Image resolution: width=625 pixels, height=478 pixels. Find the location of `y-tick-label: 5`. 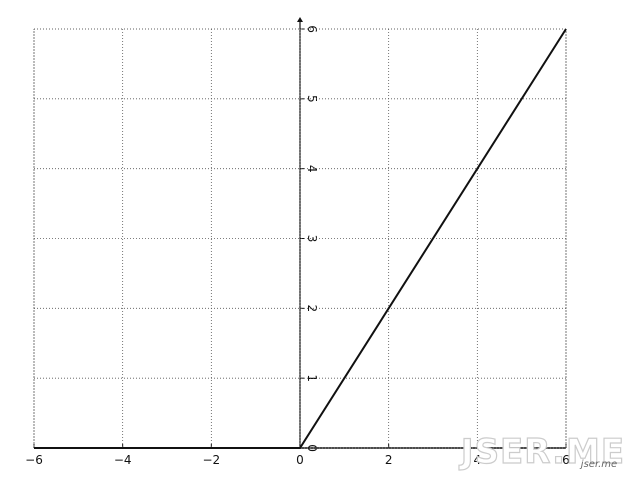

y-tick-label: 5 is located at coordinates (312, 99).